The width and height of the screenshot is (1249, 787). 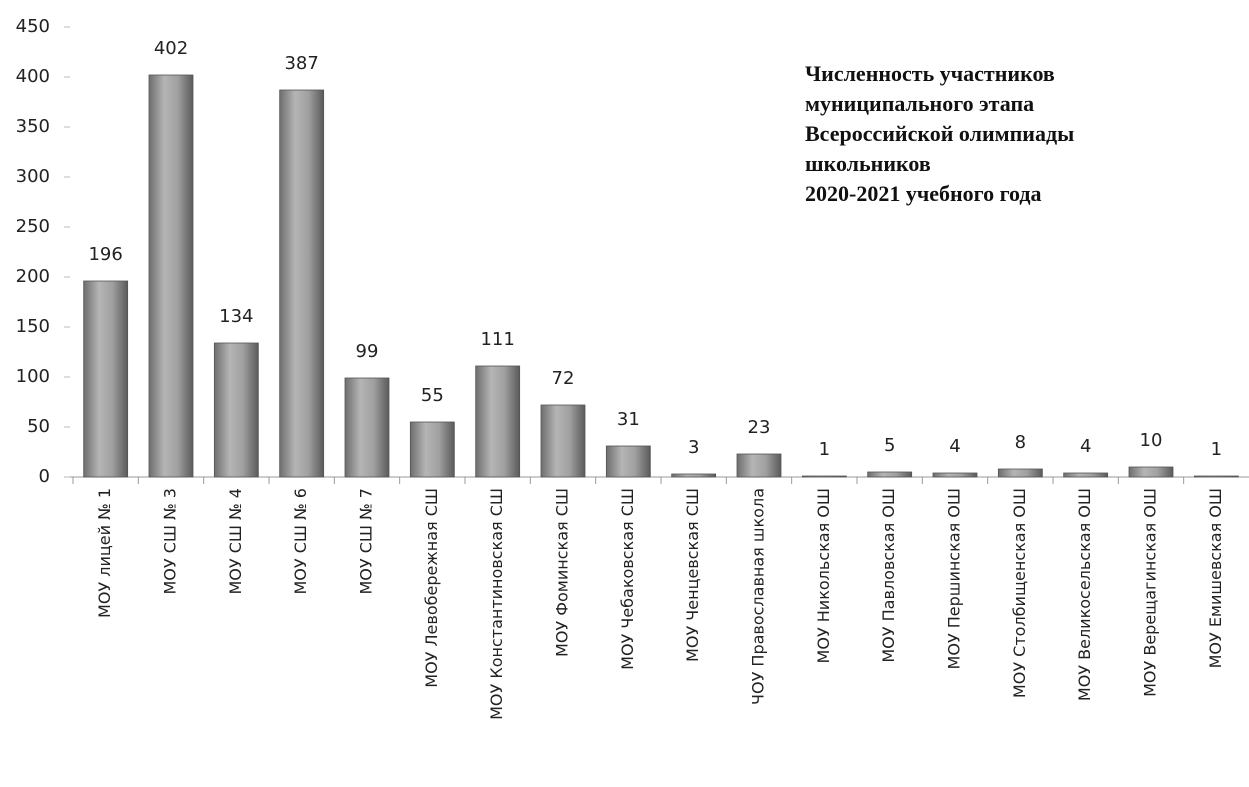 I want to click on x-tick-label: МОУ Ченцевская СШ, so click(x=692, y=575).